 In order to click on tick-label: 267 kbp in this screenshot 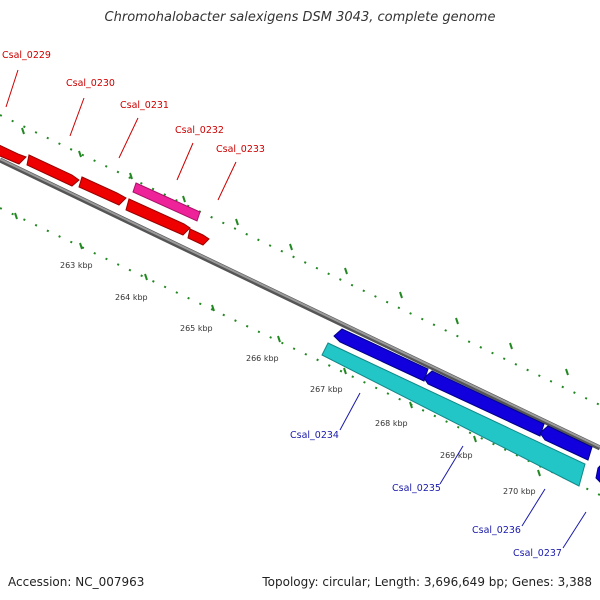, I will do `click(326, 389)`.